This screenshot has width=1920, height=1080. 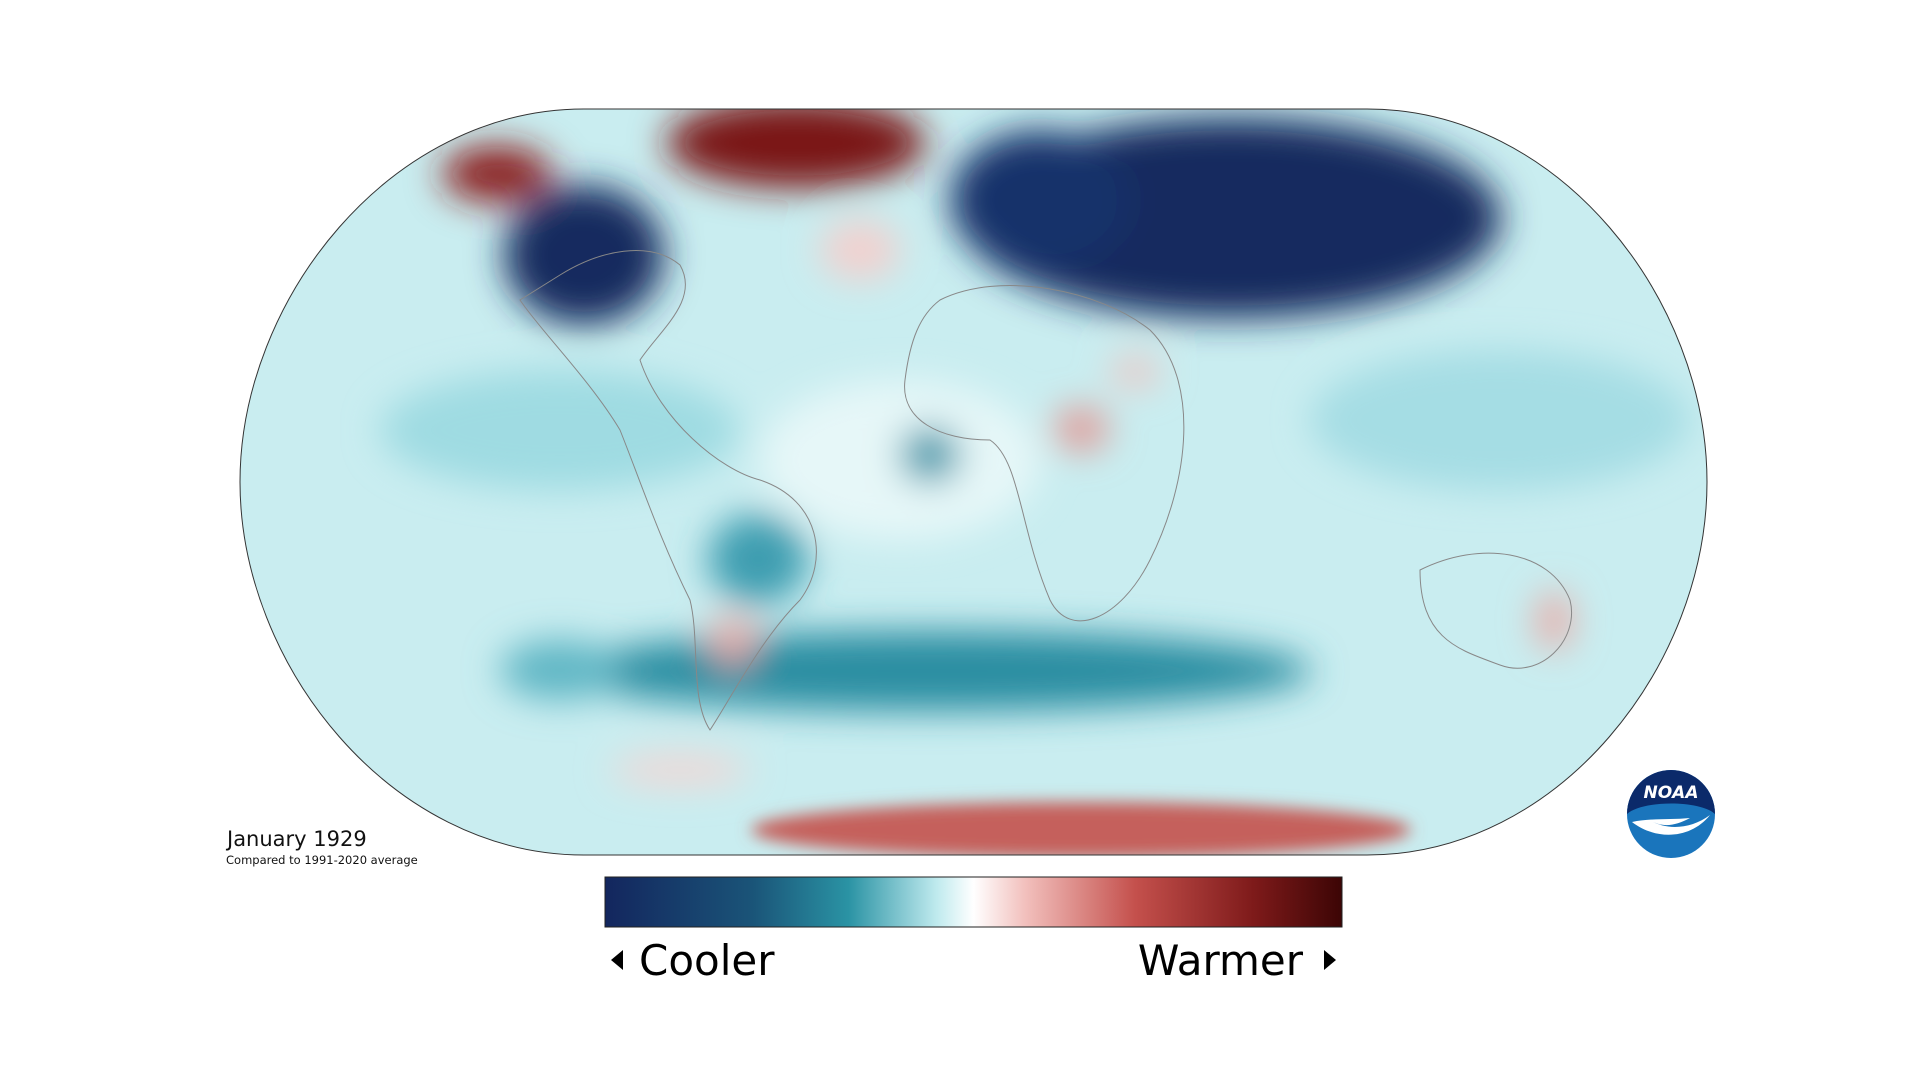 I want to click on logo-text: NOAA, so click(x=1671, y=793).